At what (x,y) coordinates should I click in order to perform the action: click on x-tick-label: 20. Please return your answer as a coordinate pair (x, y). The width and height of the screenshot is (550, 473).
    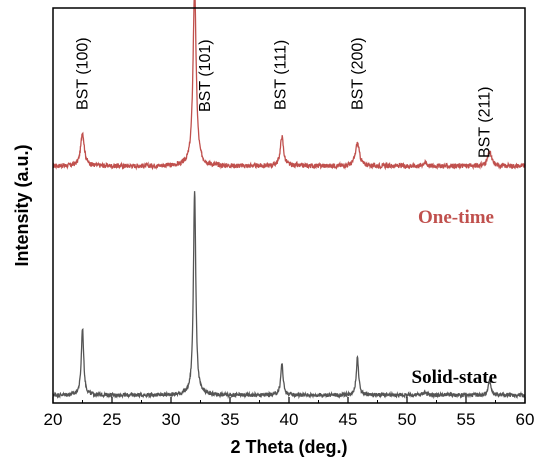
    Looking at the image, I should click on (53, 419).